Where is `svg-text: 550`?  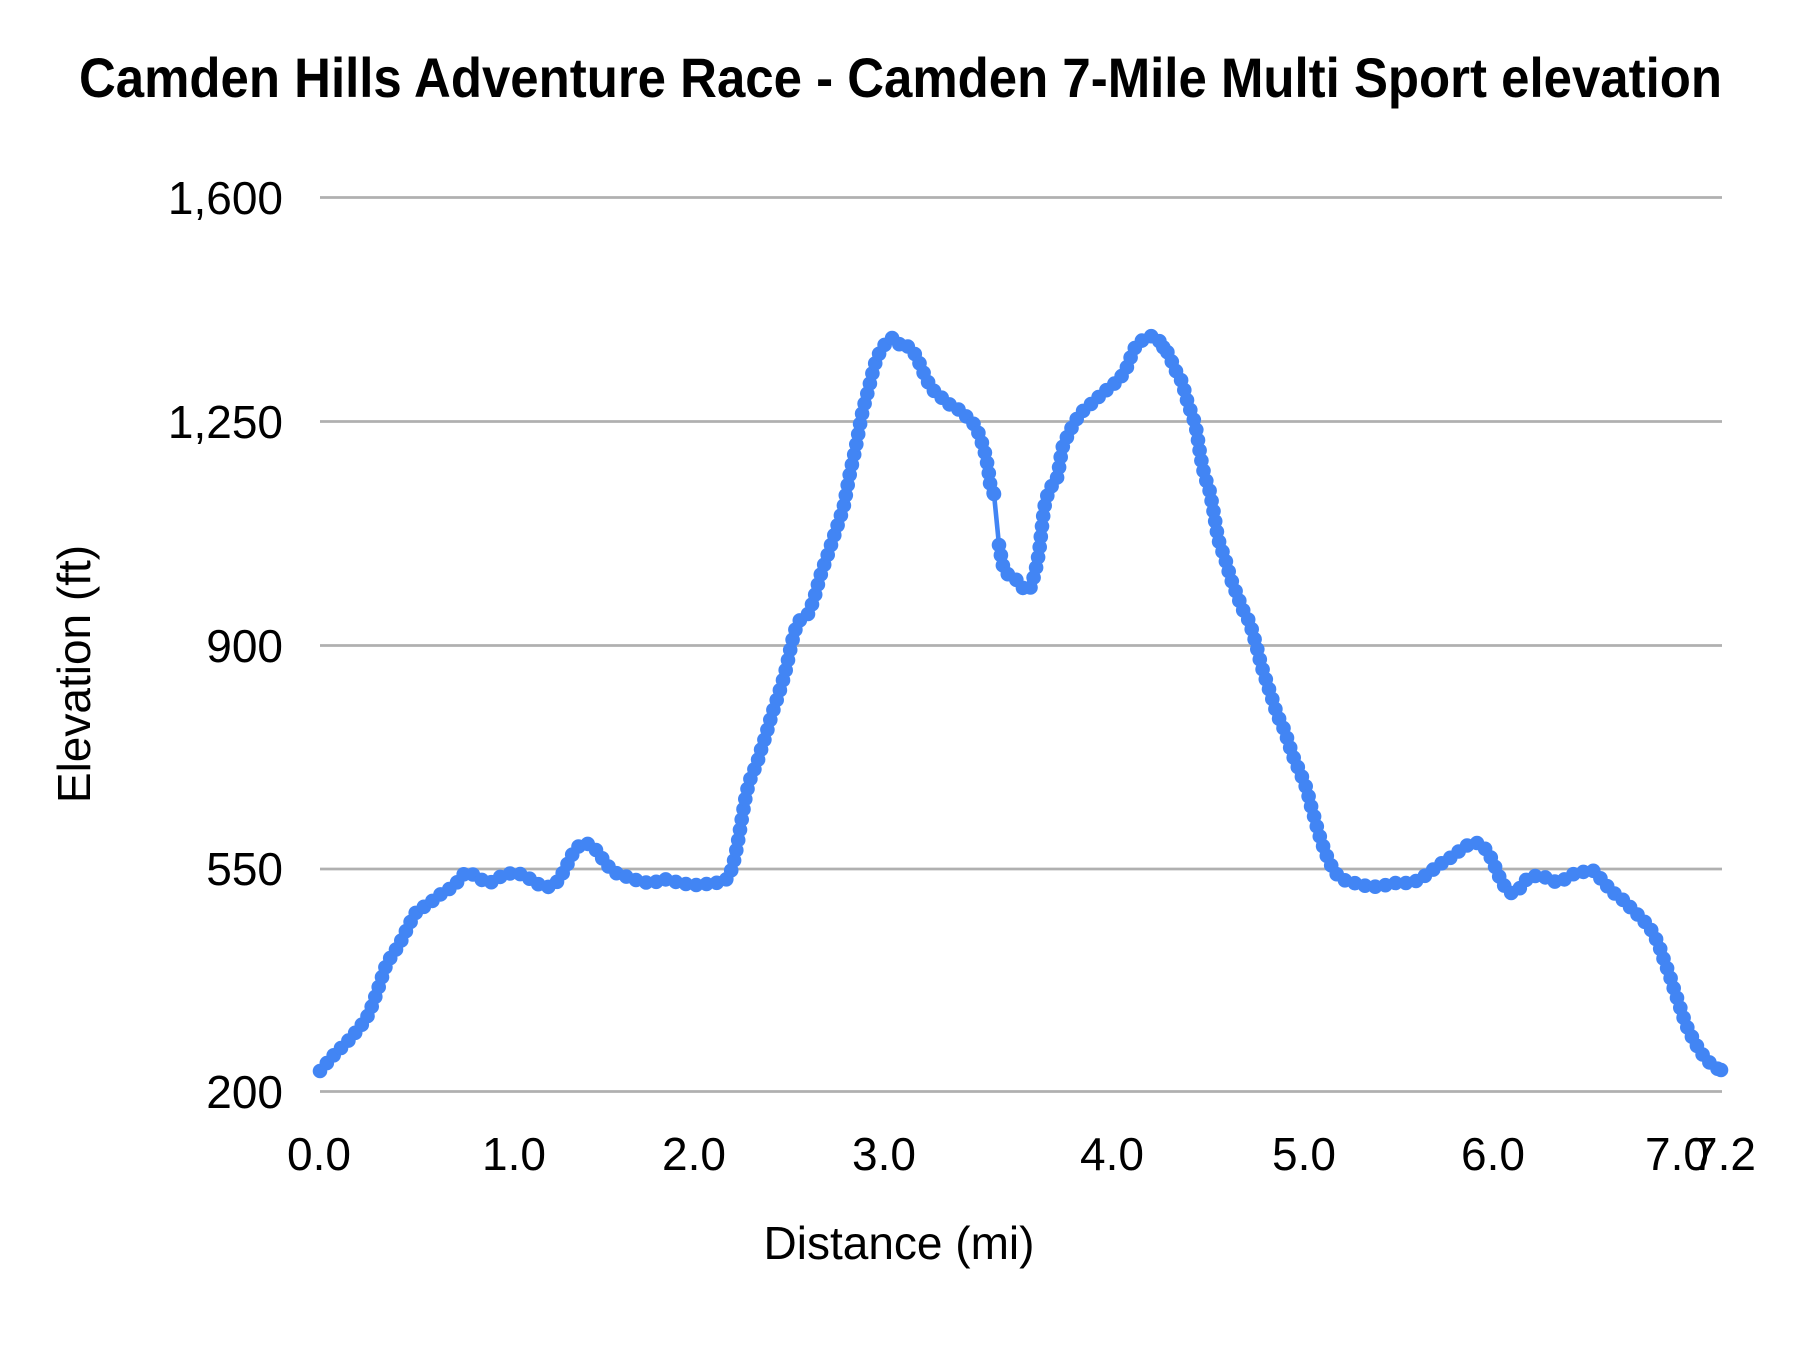 svg-text: 550 is located at coordinates (244, 869).